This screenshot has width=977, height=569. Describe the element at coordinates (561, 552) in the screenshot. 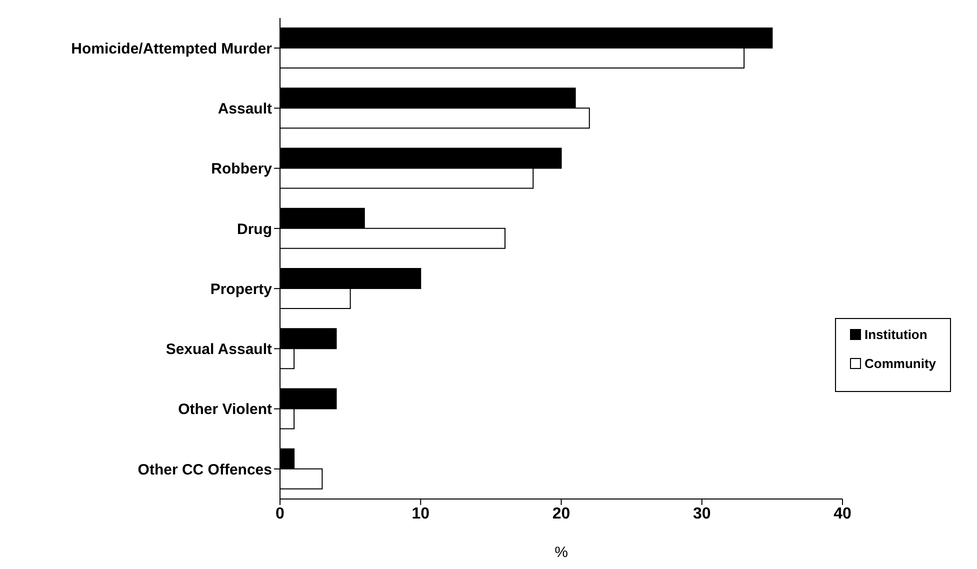

I see `x-axis-title: %` at that location.